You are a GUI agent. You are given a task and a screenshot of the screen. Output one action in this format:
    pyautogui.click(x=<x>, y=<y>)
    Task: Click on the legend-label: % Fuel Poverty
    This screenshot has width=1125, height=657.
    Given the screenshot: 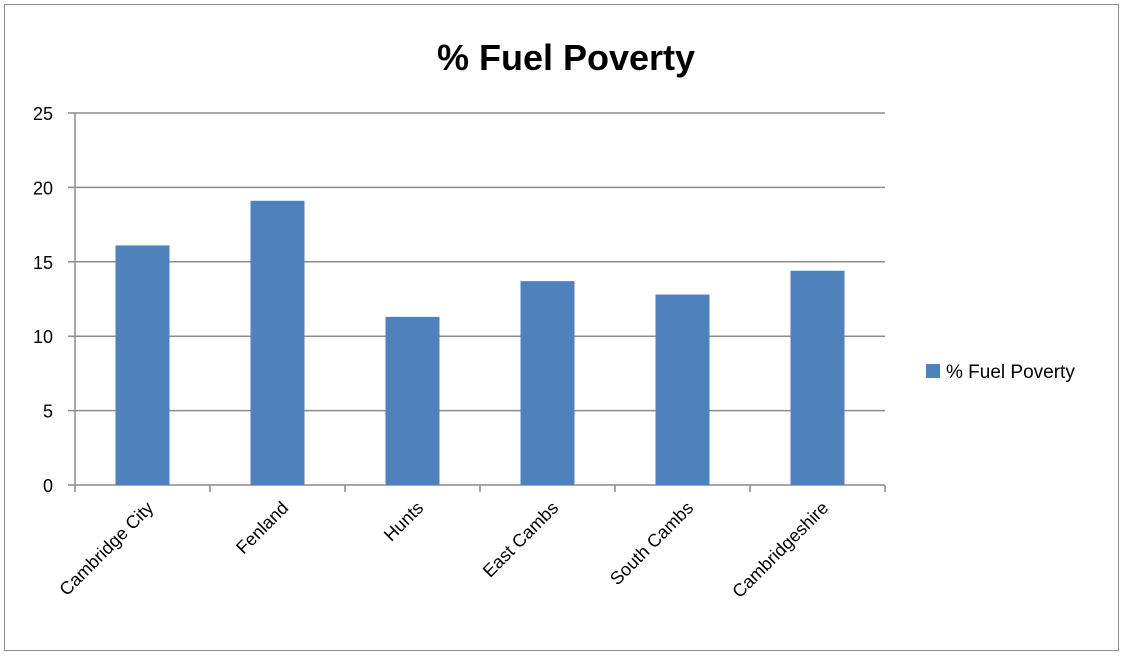 What is the action you would take?
    pyautogui.click(x=1010, y=372)
    